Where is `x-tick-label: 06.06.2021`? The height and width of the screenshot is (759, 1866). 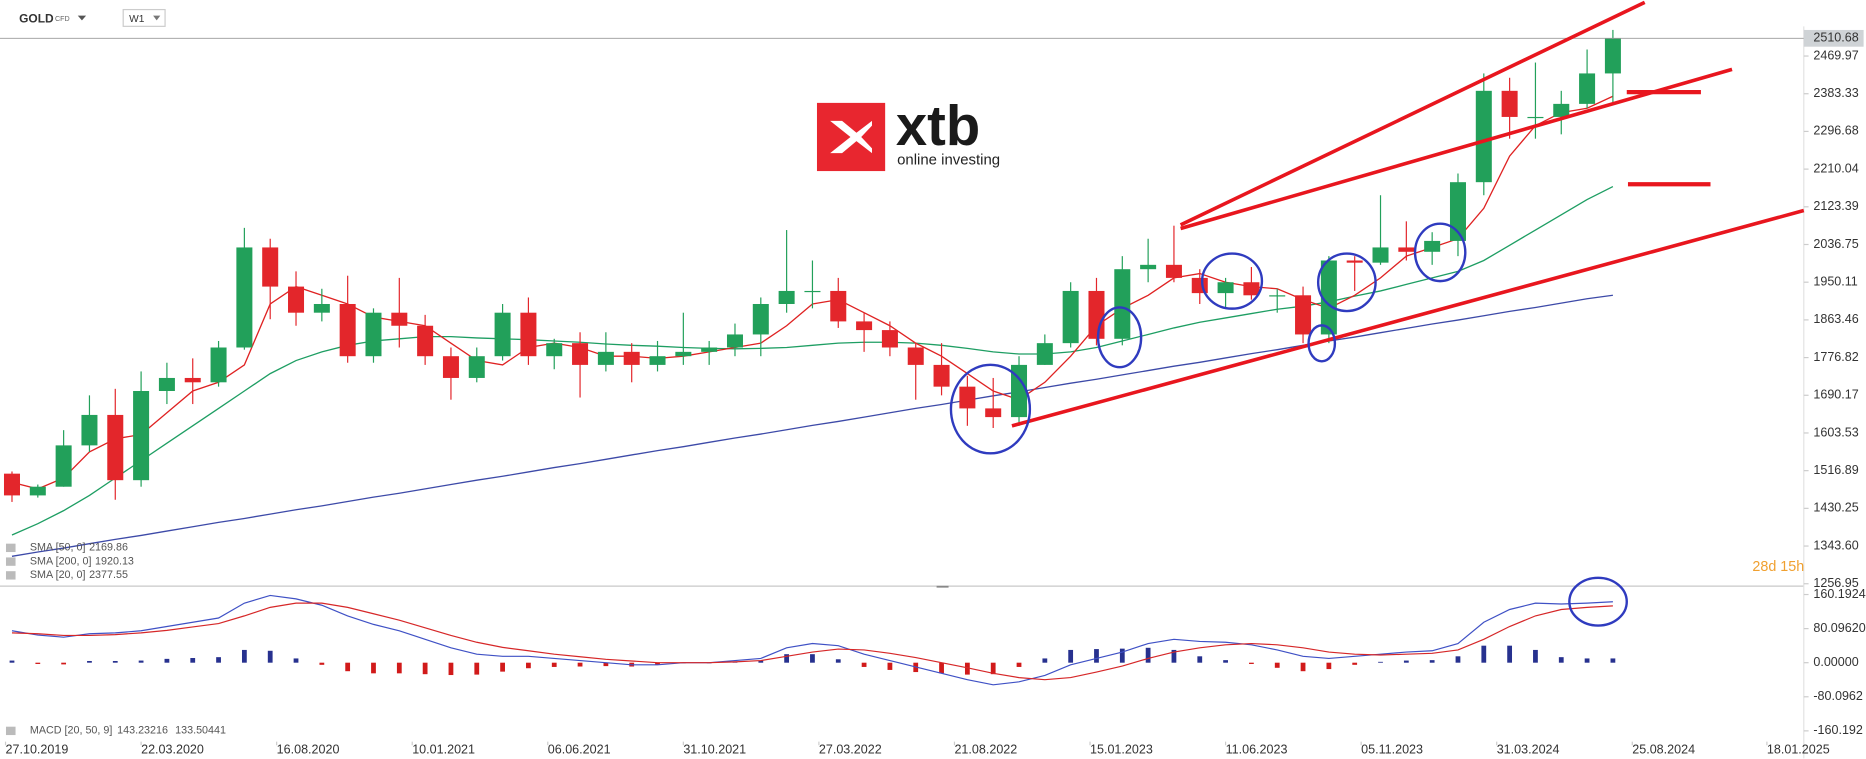 x-tick-label: 06.06.2021 is located at coordinates (579, 749).